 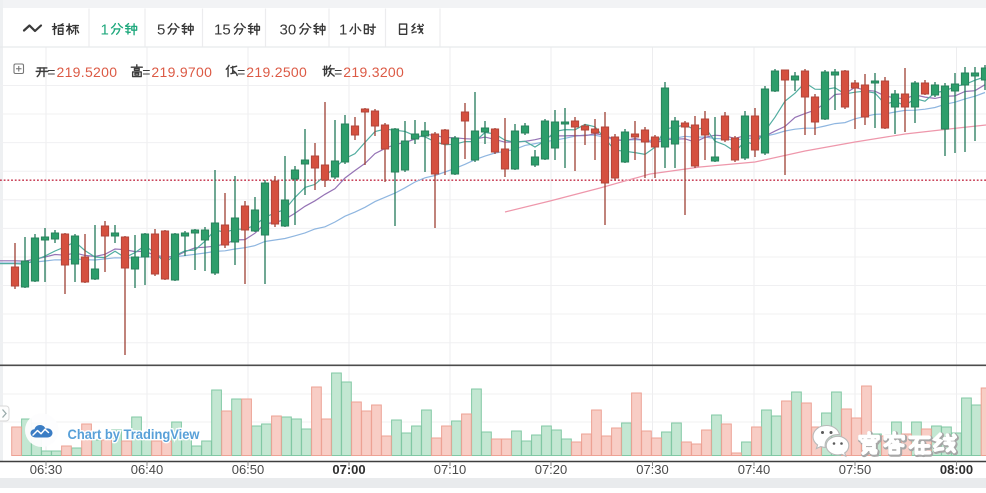 I want to click on svg-text: 06:30, so click(x=46, y=469).